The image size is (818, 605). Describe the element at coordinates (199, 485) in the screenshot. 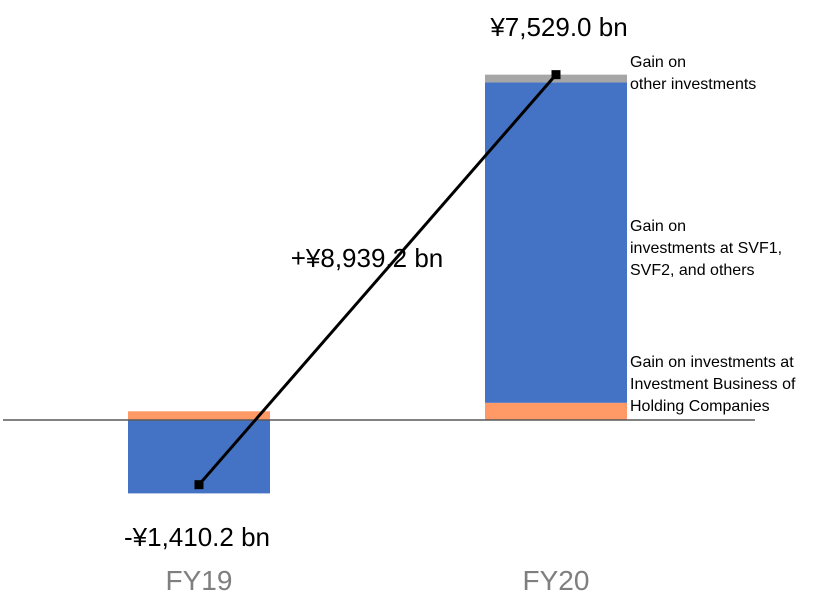

I see `total-marker-fy19` at that location.